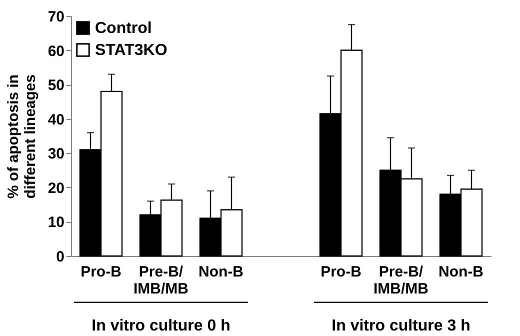 The height and width of the screenshot is (336, 520). I want to click on legend-label: Control, so click(123, 28).